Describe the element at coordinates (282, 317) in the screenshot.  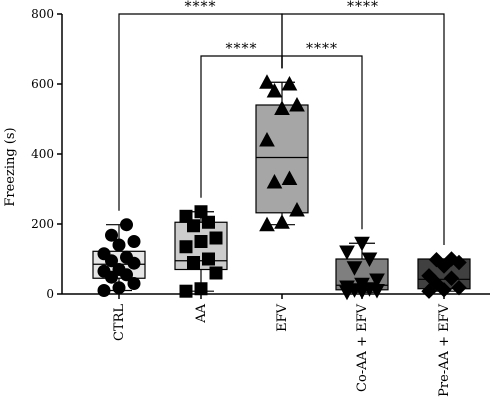
I see `x-tick-label: EFV` at that location.